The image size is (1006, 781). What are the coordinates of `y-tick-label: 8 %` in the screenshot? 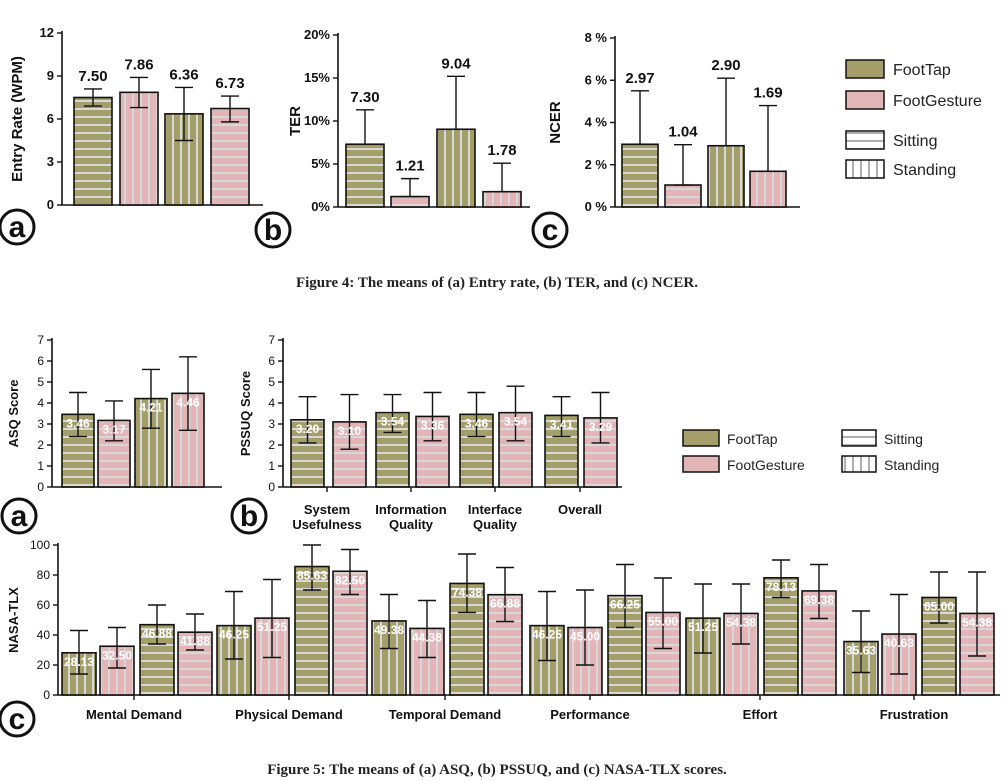 It's located at (596, 37).